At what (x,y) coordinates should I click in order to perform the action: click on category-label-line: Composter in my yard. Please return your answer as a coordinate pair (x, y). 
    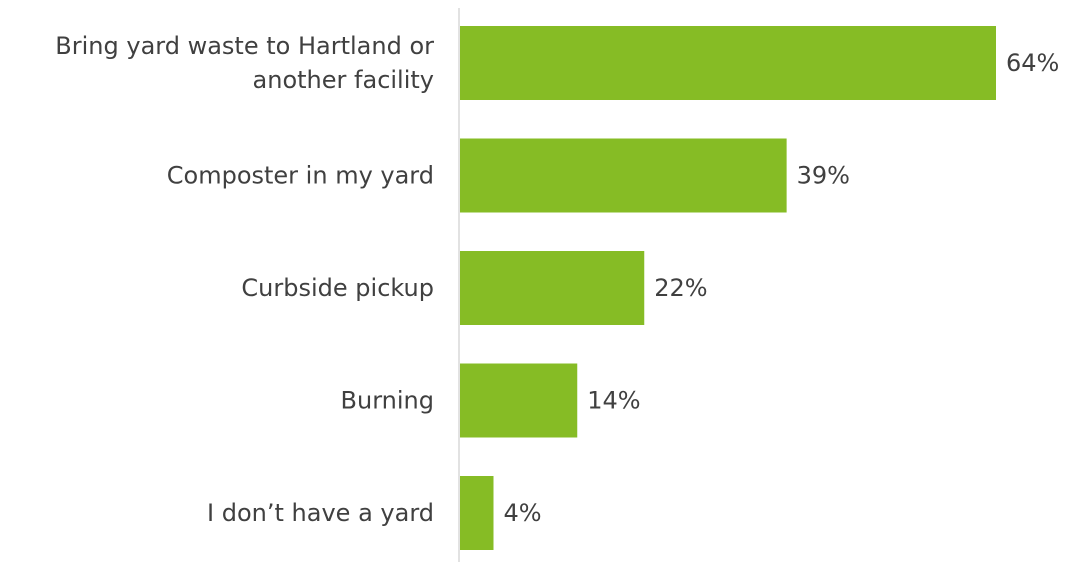
    Looking at the image, I should click on (300, 176).